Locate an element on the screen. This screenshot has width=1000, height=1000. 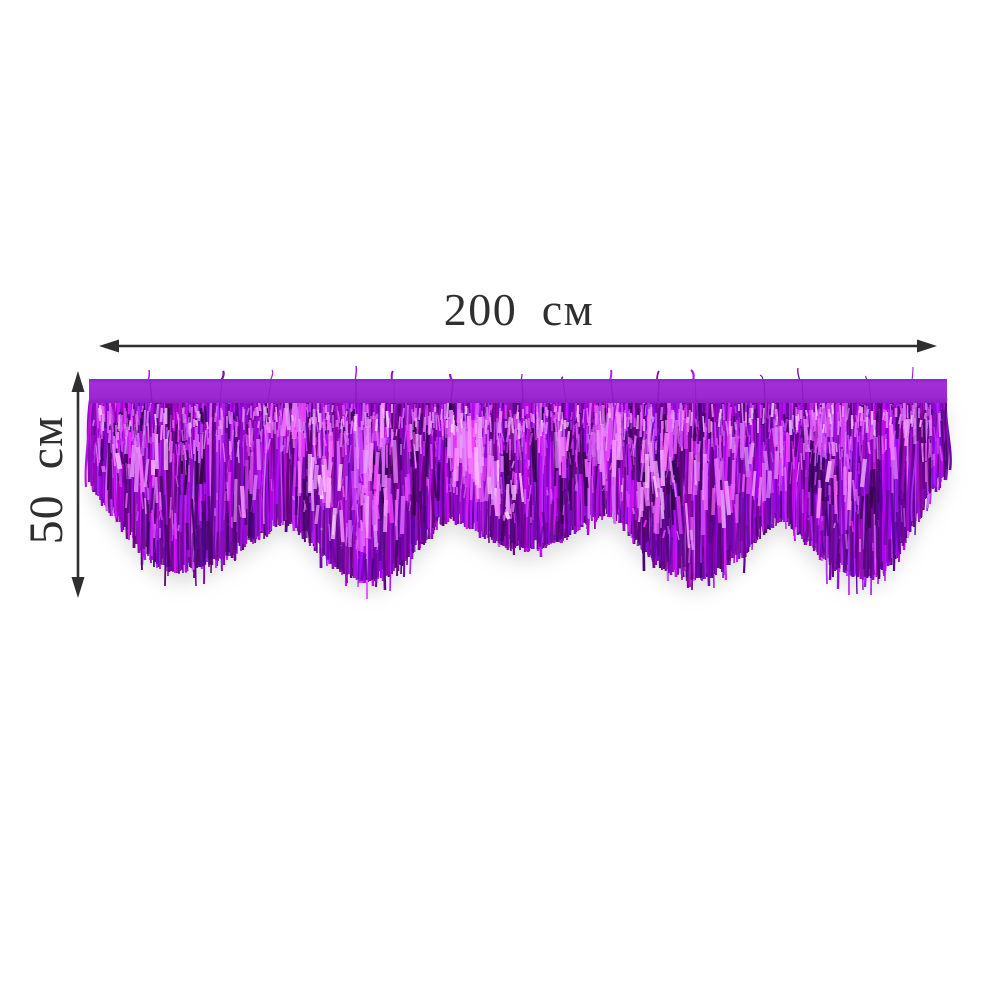
svg-text: 200 см is located at coordinates (519, 309).